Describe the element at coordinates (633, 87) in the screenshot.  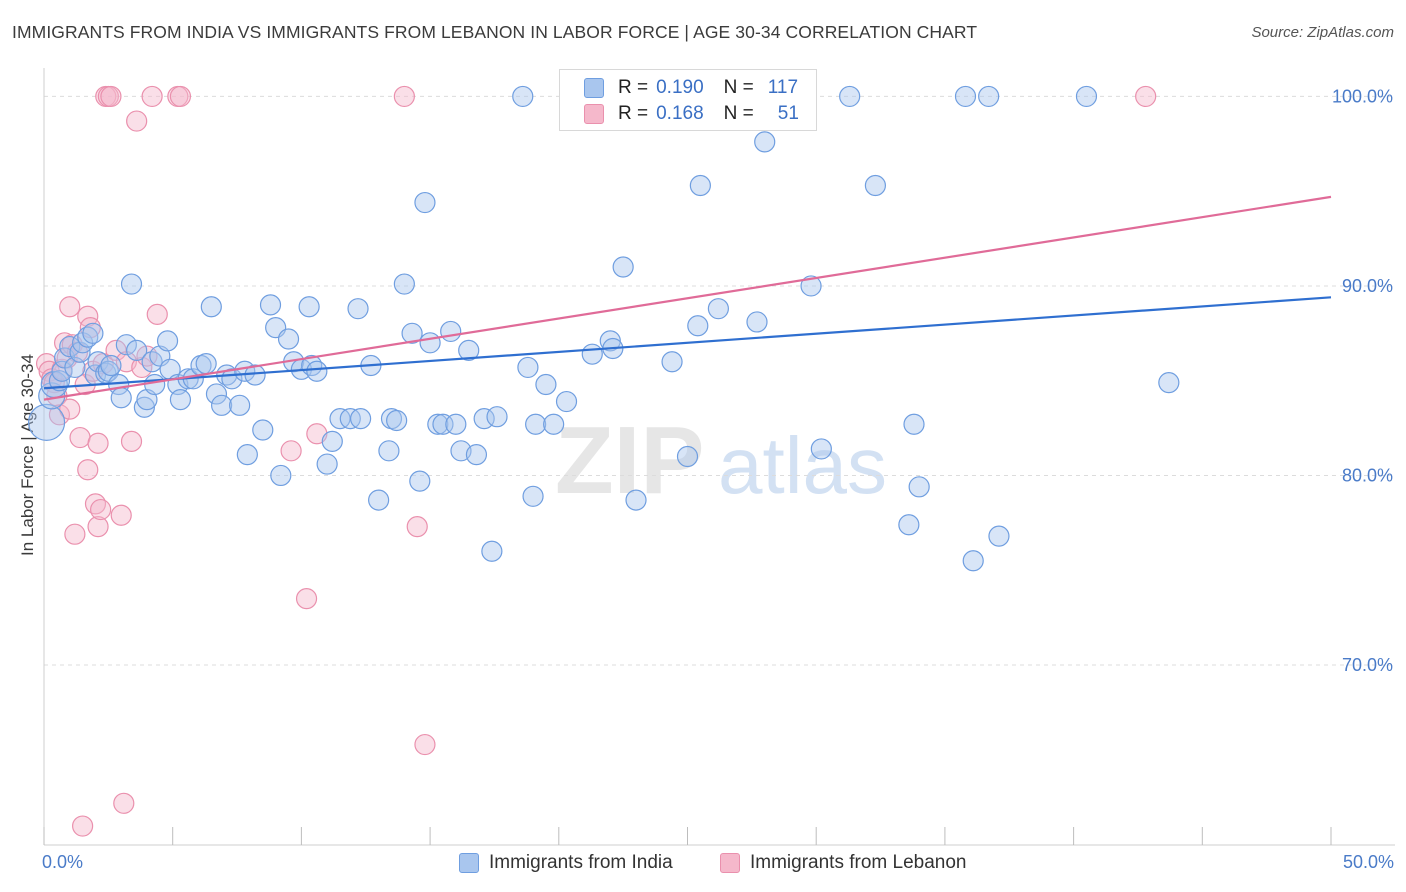
I see `india-r-label: R =` at that location.